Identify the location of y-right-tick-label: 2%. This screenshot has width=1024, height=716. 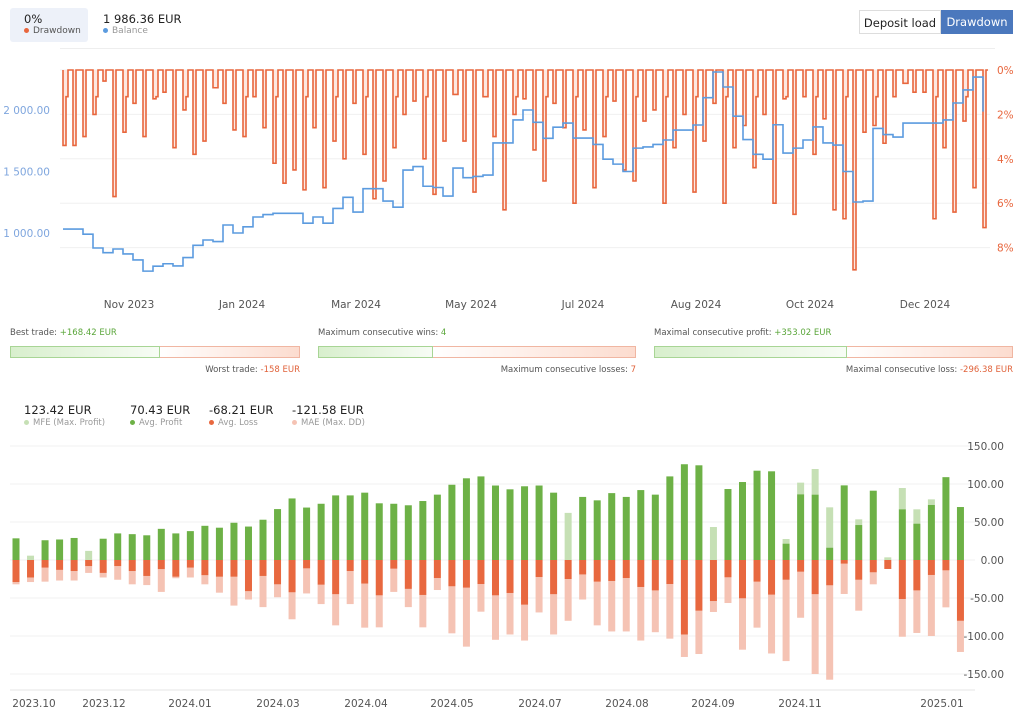
(1005, 115).